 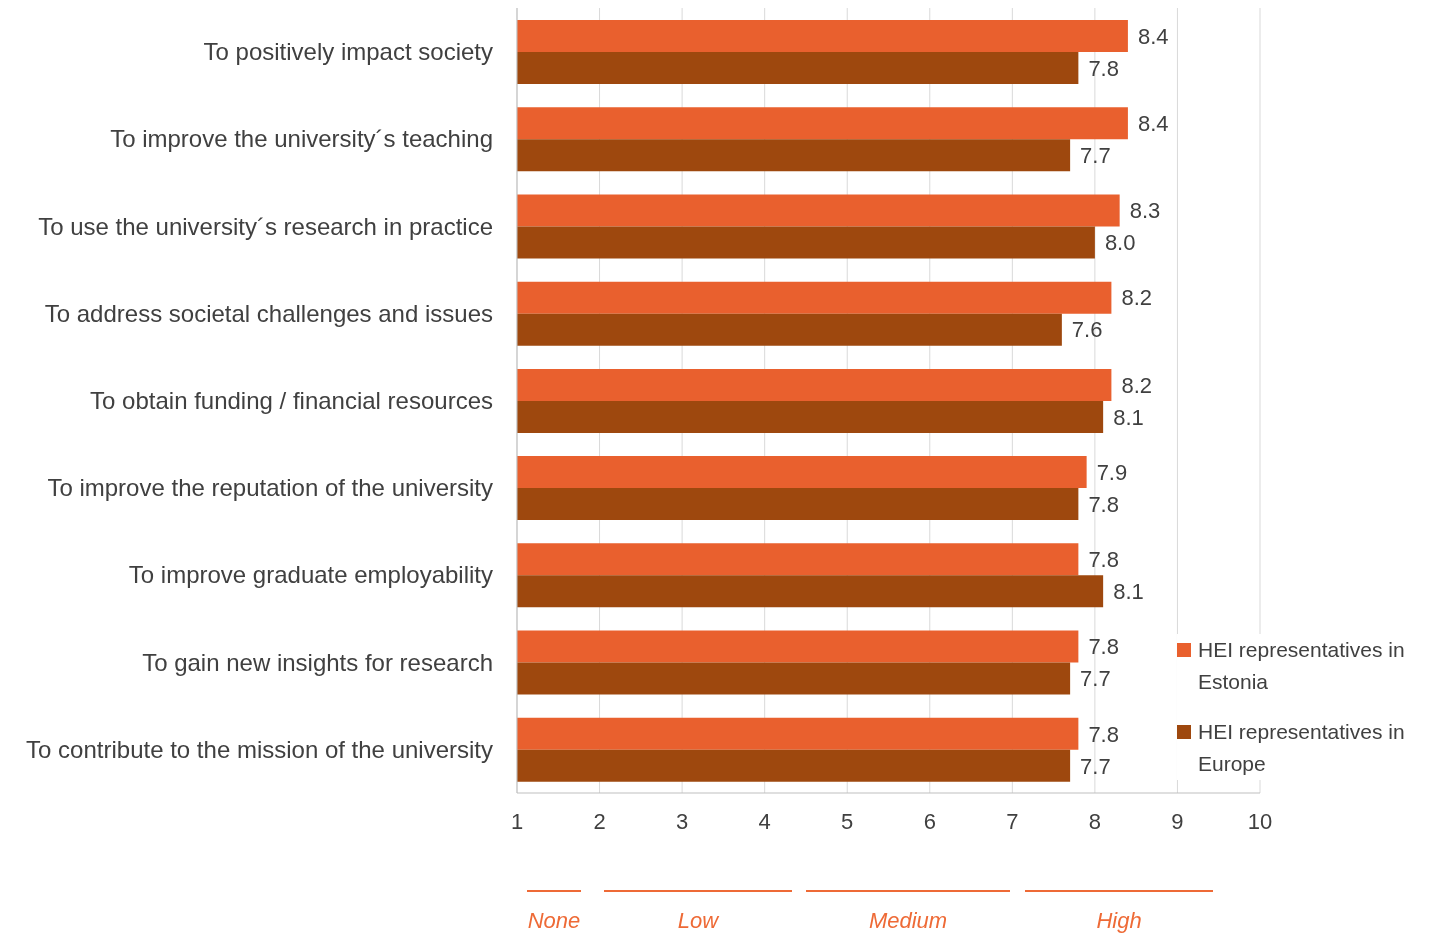 I want to click on x-tick-label: 1, so click(x=517, y=821).